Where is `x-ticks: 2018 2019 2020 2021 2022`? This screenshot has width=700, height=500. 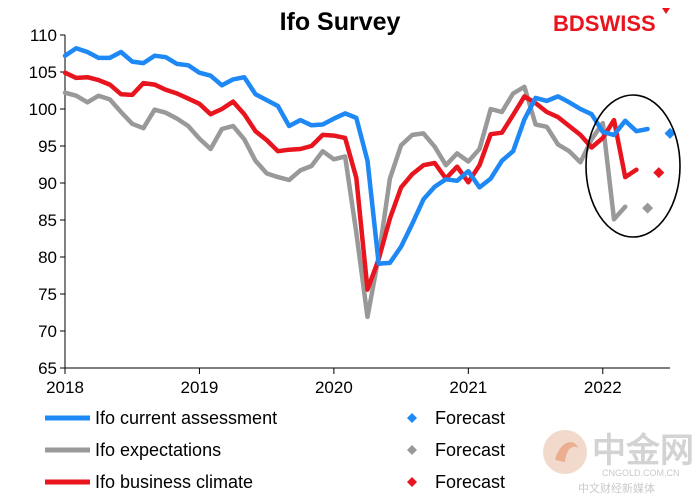
x-ticks: 2018 2019 2020 2021 2022 is located at coordinates (334, 382).